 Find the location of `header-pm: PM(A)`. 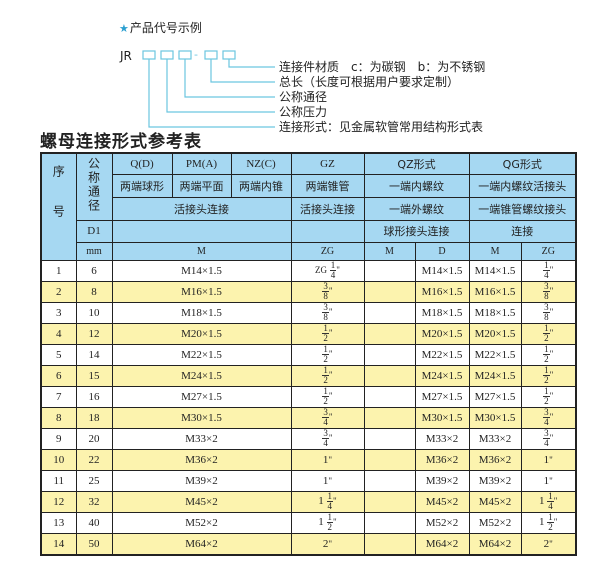

header-pm: PM(A) is located at coordinates (201, 163).